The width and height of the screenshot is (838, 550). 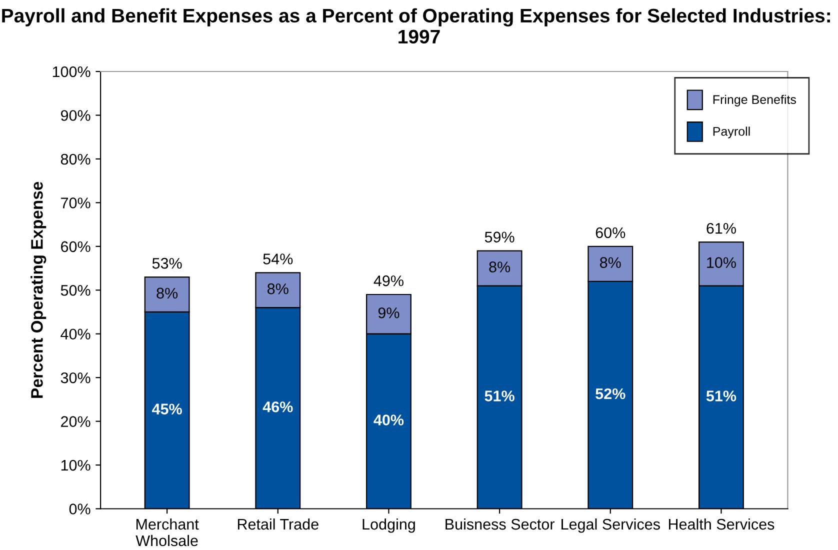 I want to click on data-label: 9%, so click(x=389, y=312).